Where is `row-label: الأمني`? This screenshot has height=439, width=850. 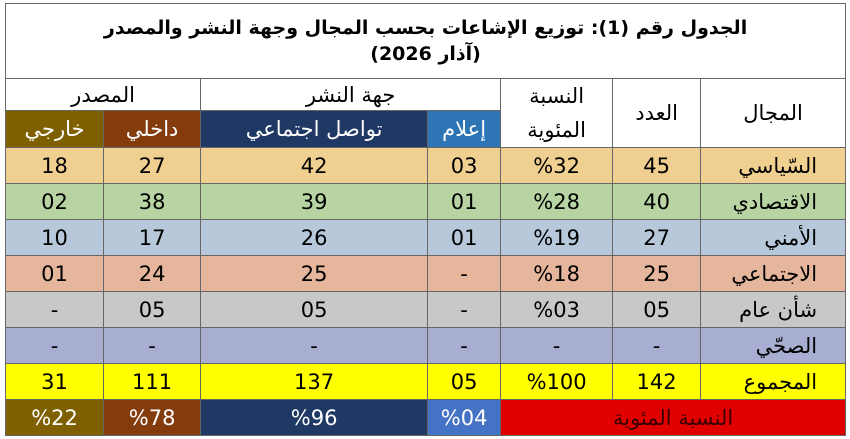 row-label: الأمني is located at coordinates (773, 237).